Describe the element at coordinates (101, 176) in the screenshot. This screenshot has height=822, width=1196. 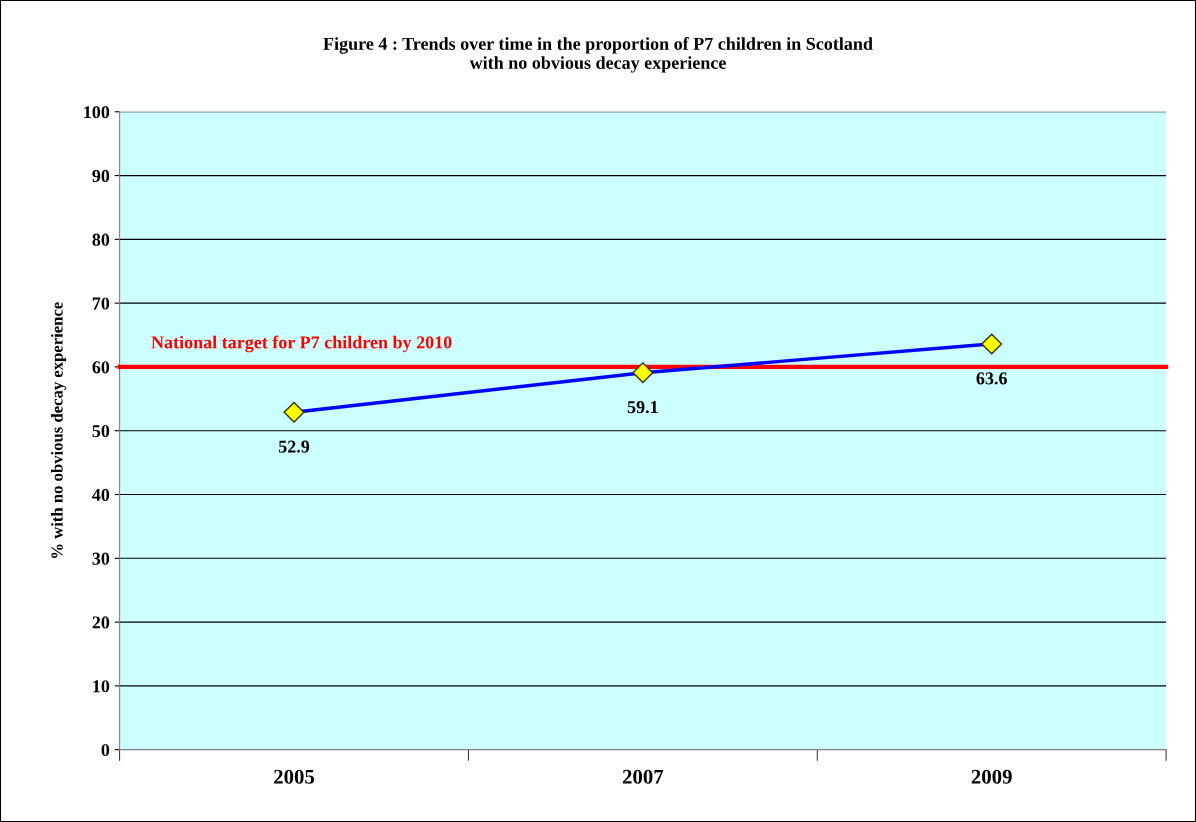
I see `y-tick-label: 90` at that location.